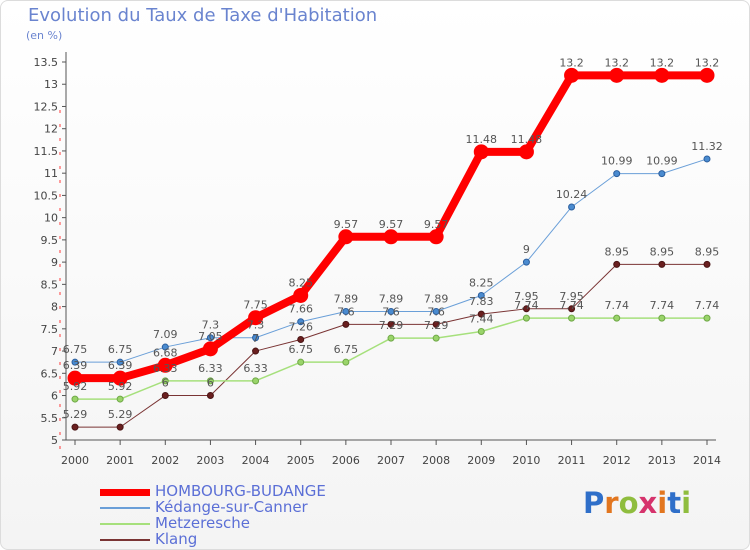 The height and width of the screenshot is (550, 750). Describe the element at coordinates (301, 460) in the screenshot. I see `x-tick-label: 2005` at that location.